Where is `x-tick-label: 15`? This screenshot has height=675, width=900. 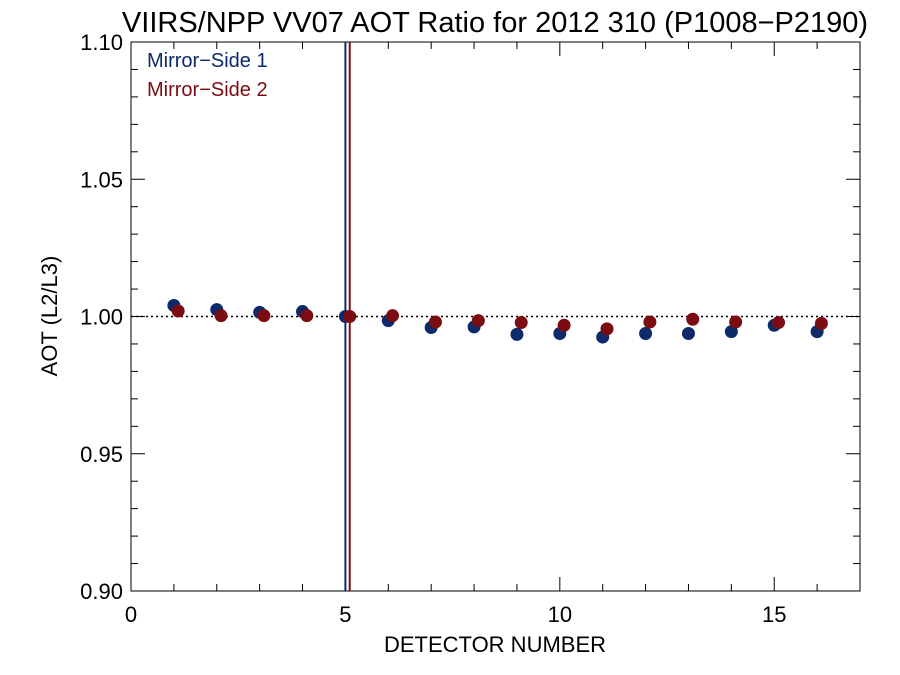 x-tick-label: 15 is located at coordinates (774, 614).